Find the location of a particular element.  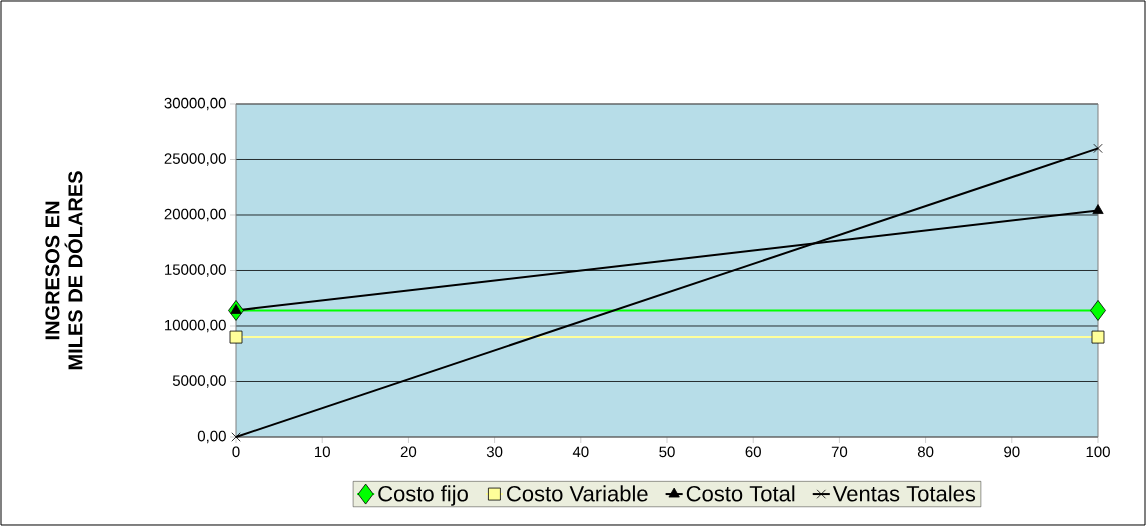

x-tick-label: 100 is located at coordinates (1098, 452).